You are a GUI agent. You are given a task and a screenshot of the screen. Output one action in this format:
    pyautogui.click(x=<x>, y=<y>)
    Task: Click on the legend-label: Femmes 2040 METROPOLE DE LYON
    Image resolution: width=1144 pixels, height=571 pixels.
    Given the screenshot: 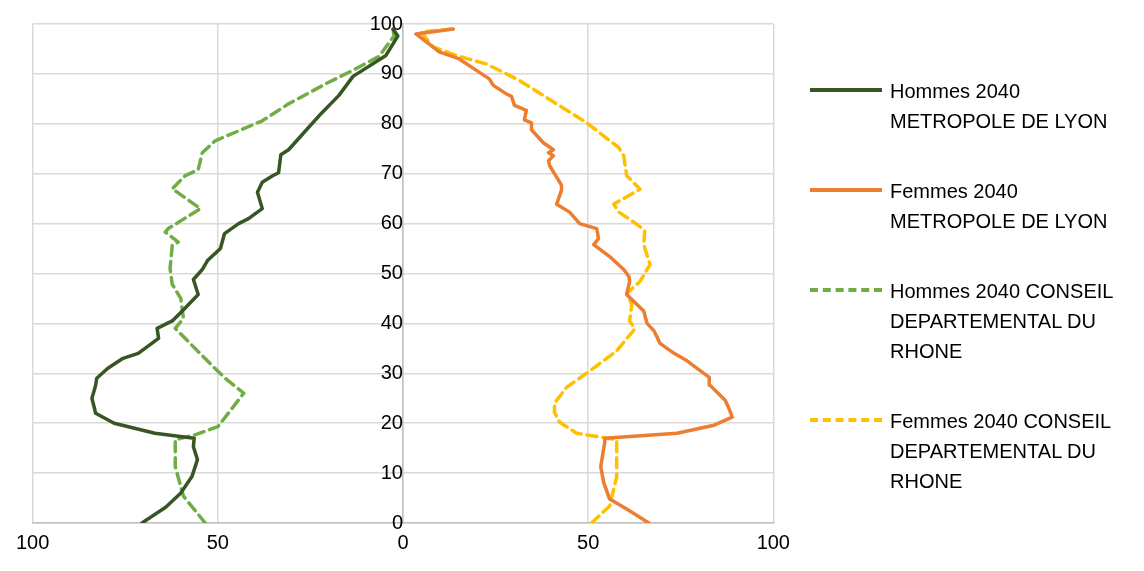 What is the action you would take?
    pyautogui.click(x=999, y=206)
    